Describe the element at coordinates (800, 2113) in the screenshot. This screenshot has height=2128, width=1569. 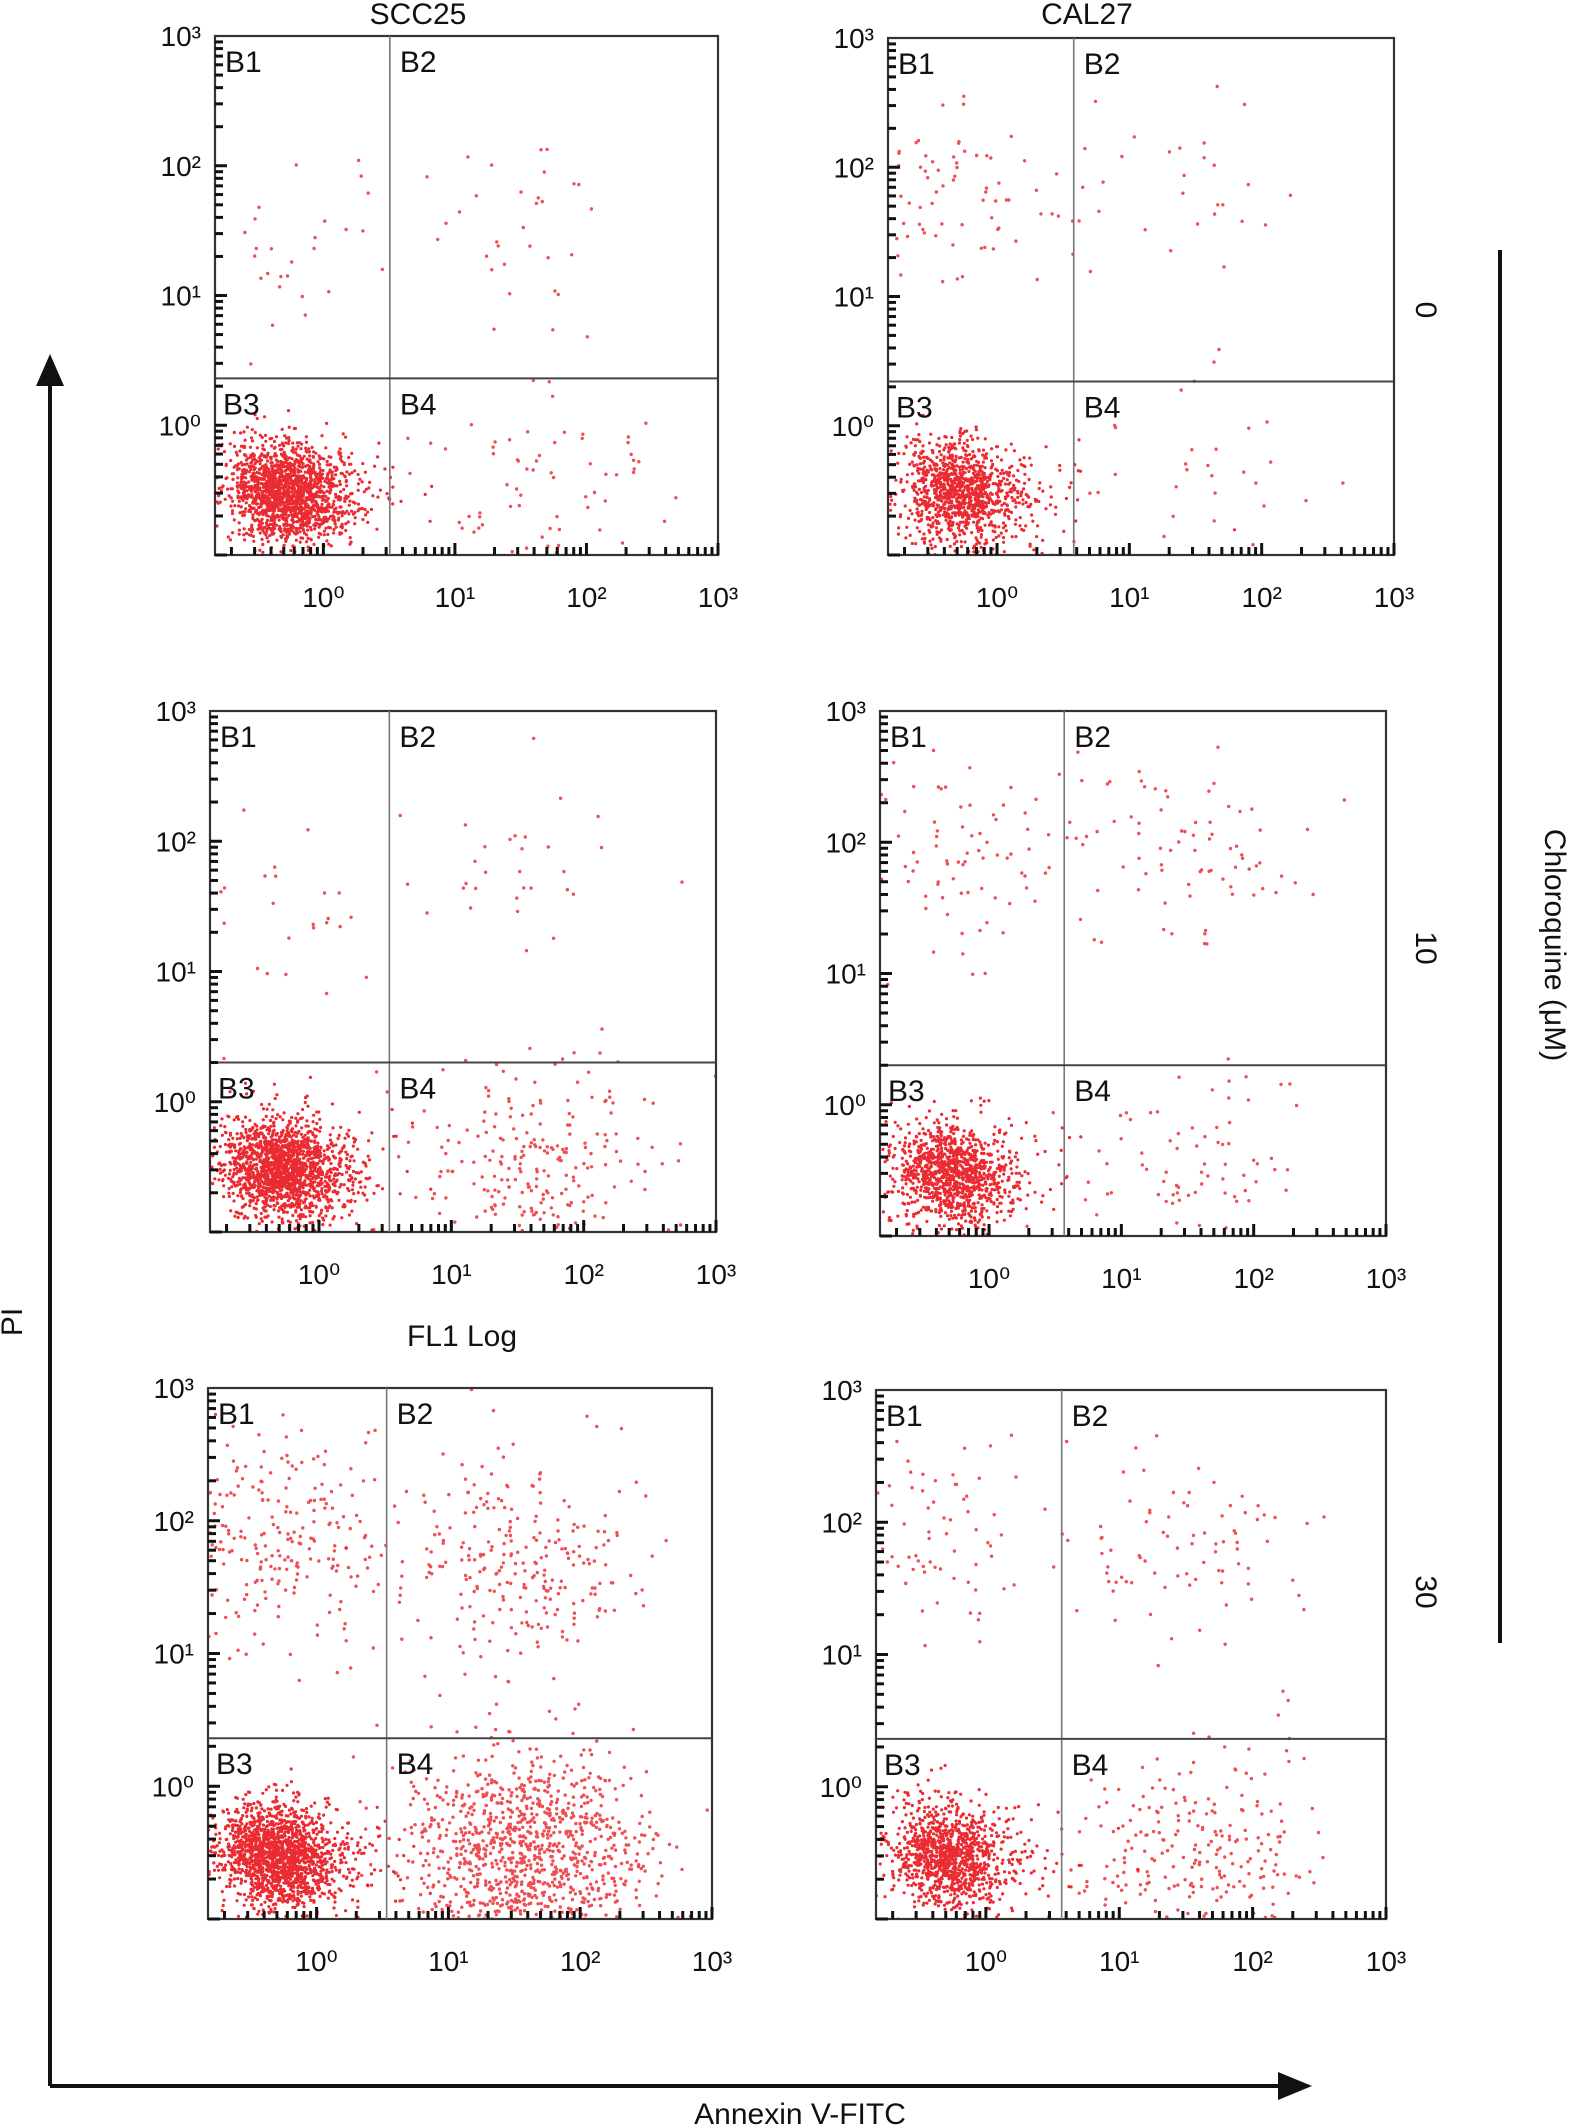
I see `annexin-axis-label: Annexin V-FITC` at that location.